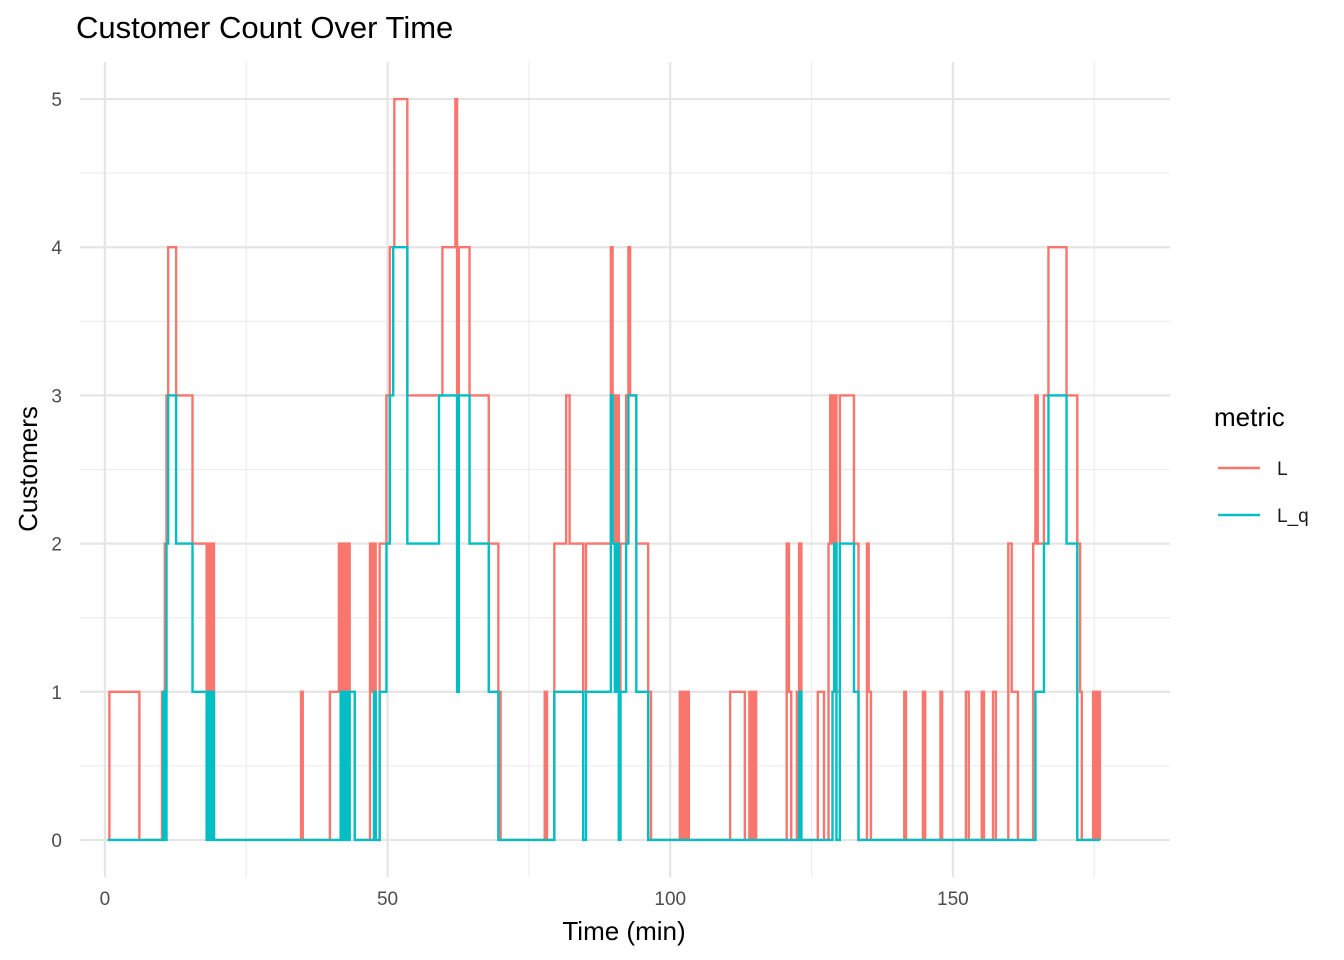 Image resolution: width=1344 pixels, height=960 pixels. I want to click on y-axis-ticks: 0 1 2 3 4 5, so click(56, 471).